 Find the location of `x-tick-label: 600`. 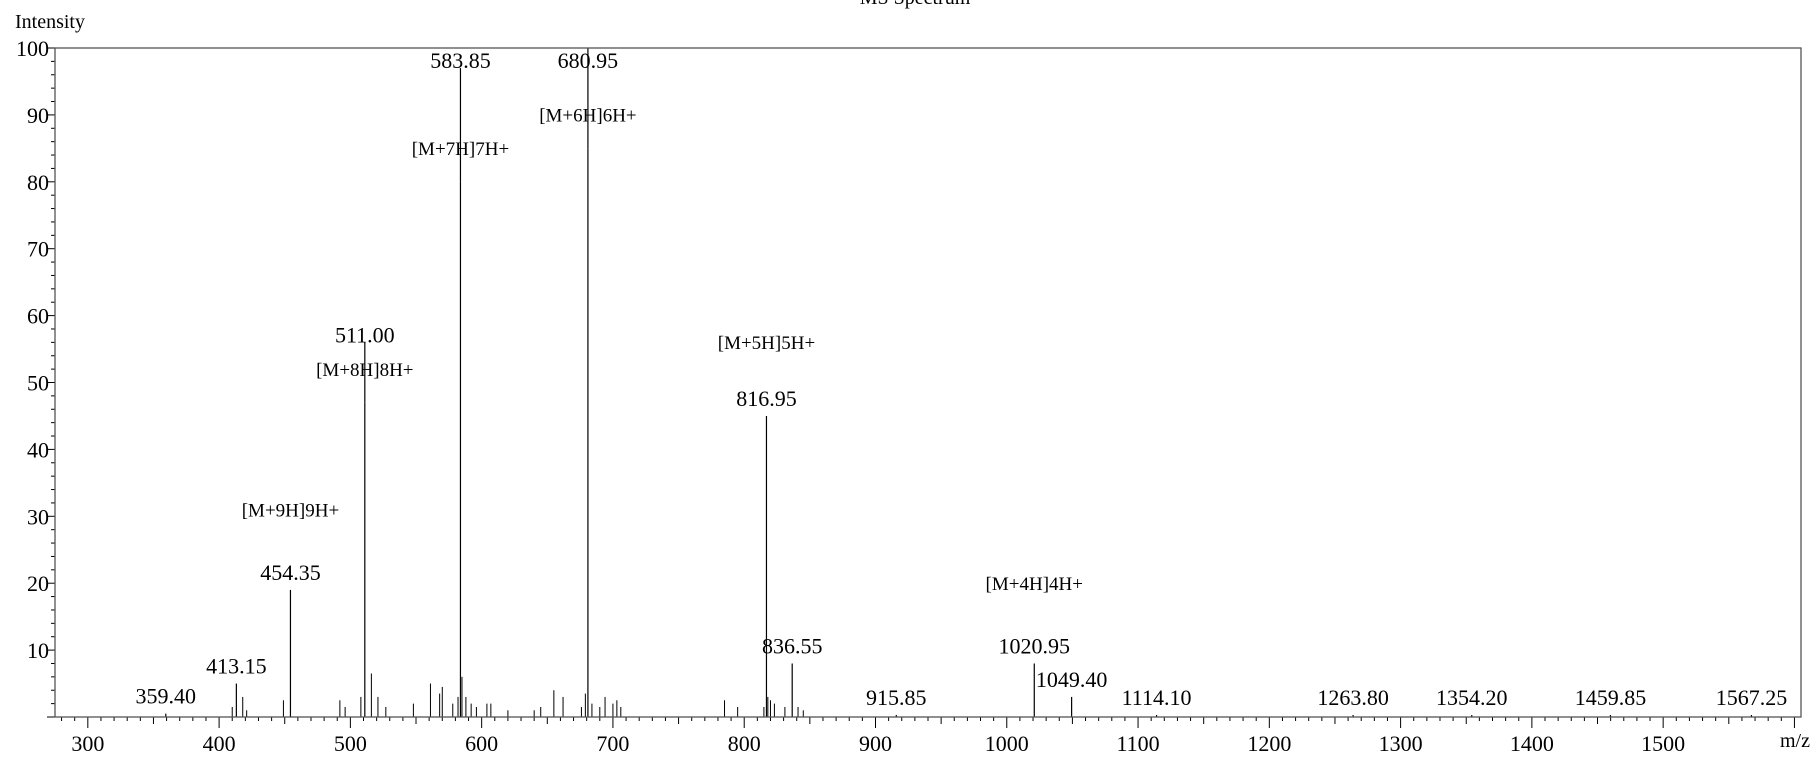

x-tick-label: 600 is located at coordinates (481, 743).